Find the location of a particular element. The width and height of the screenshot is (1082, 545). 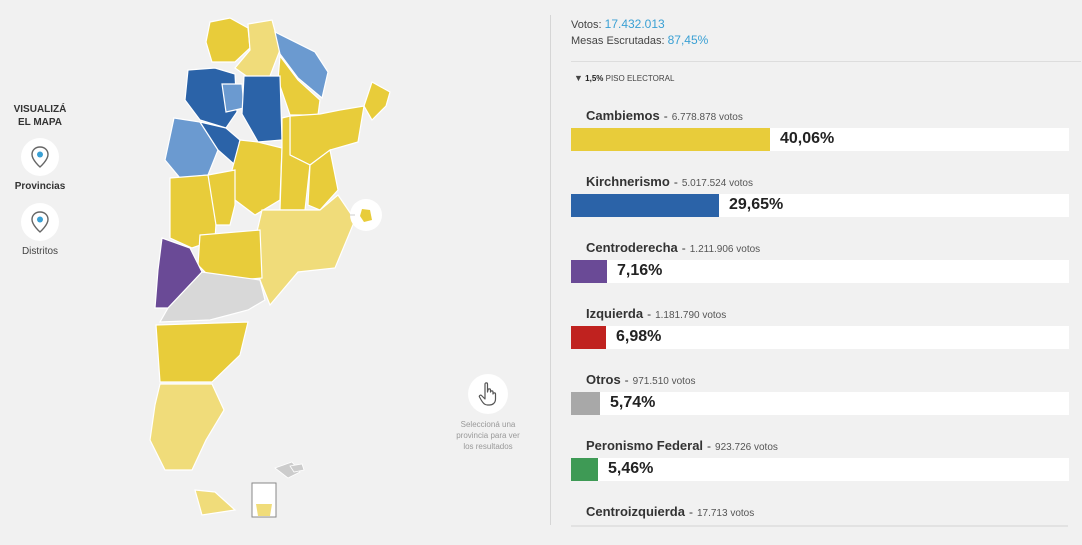

province-santa-fe is located at coordinates (295, 163).